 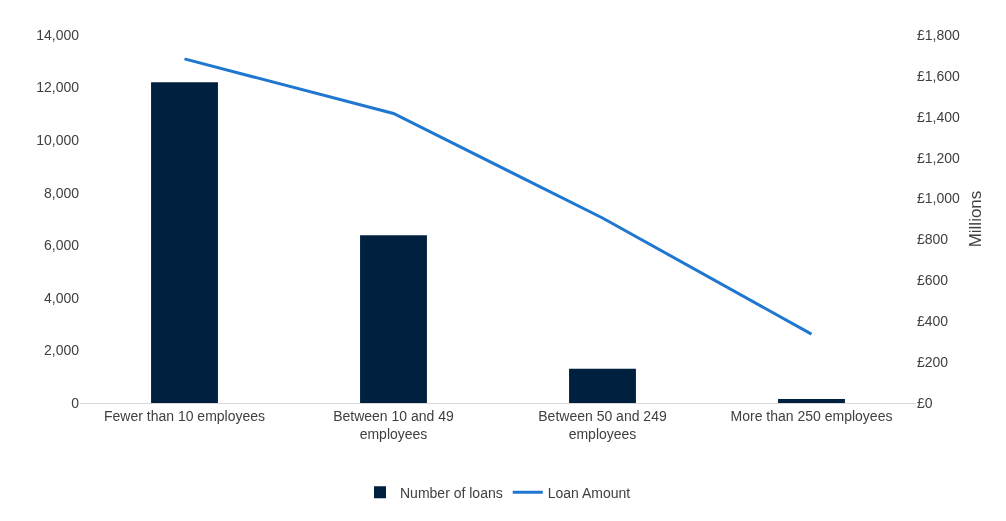 I want to click on y2-tick-label: £1,400, so click(x=939, y=116).